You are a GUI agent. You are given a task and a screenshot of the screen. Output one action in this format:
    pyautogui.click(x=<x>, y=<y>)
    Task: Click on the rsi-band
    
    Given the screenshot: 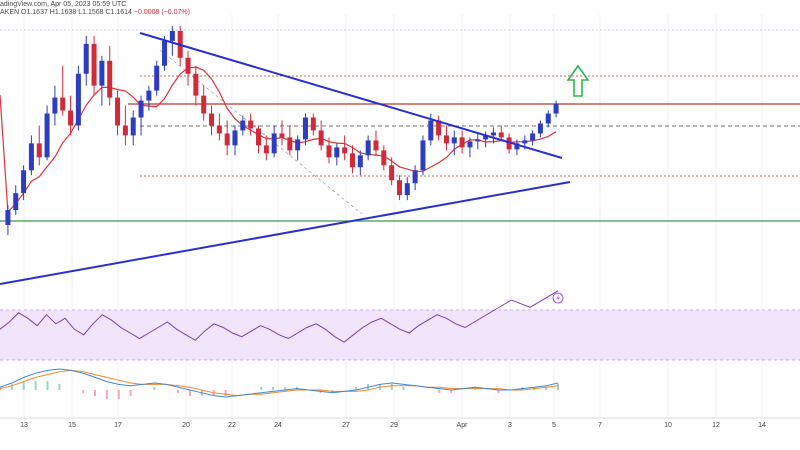 What is the action you would take?
    pyautogui.click(x=400, y=335)
    